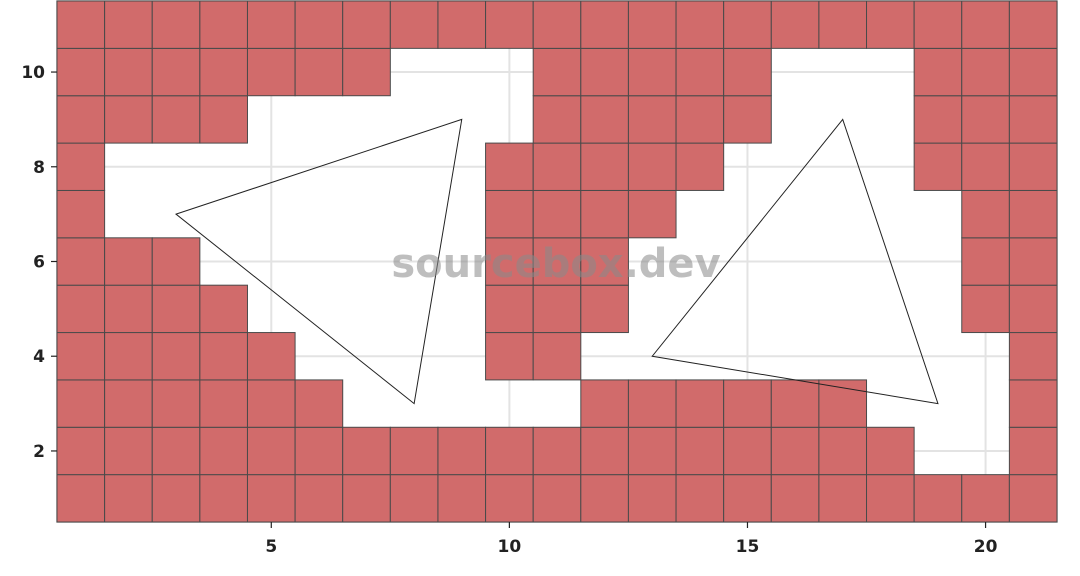 This screenshot has width=1080, height=576. Describe the element at coordinates (39, 263) in the screenshot. I see `y-tick-label: 6` at that location.